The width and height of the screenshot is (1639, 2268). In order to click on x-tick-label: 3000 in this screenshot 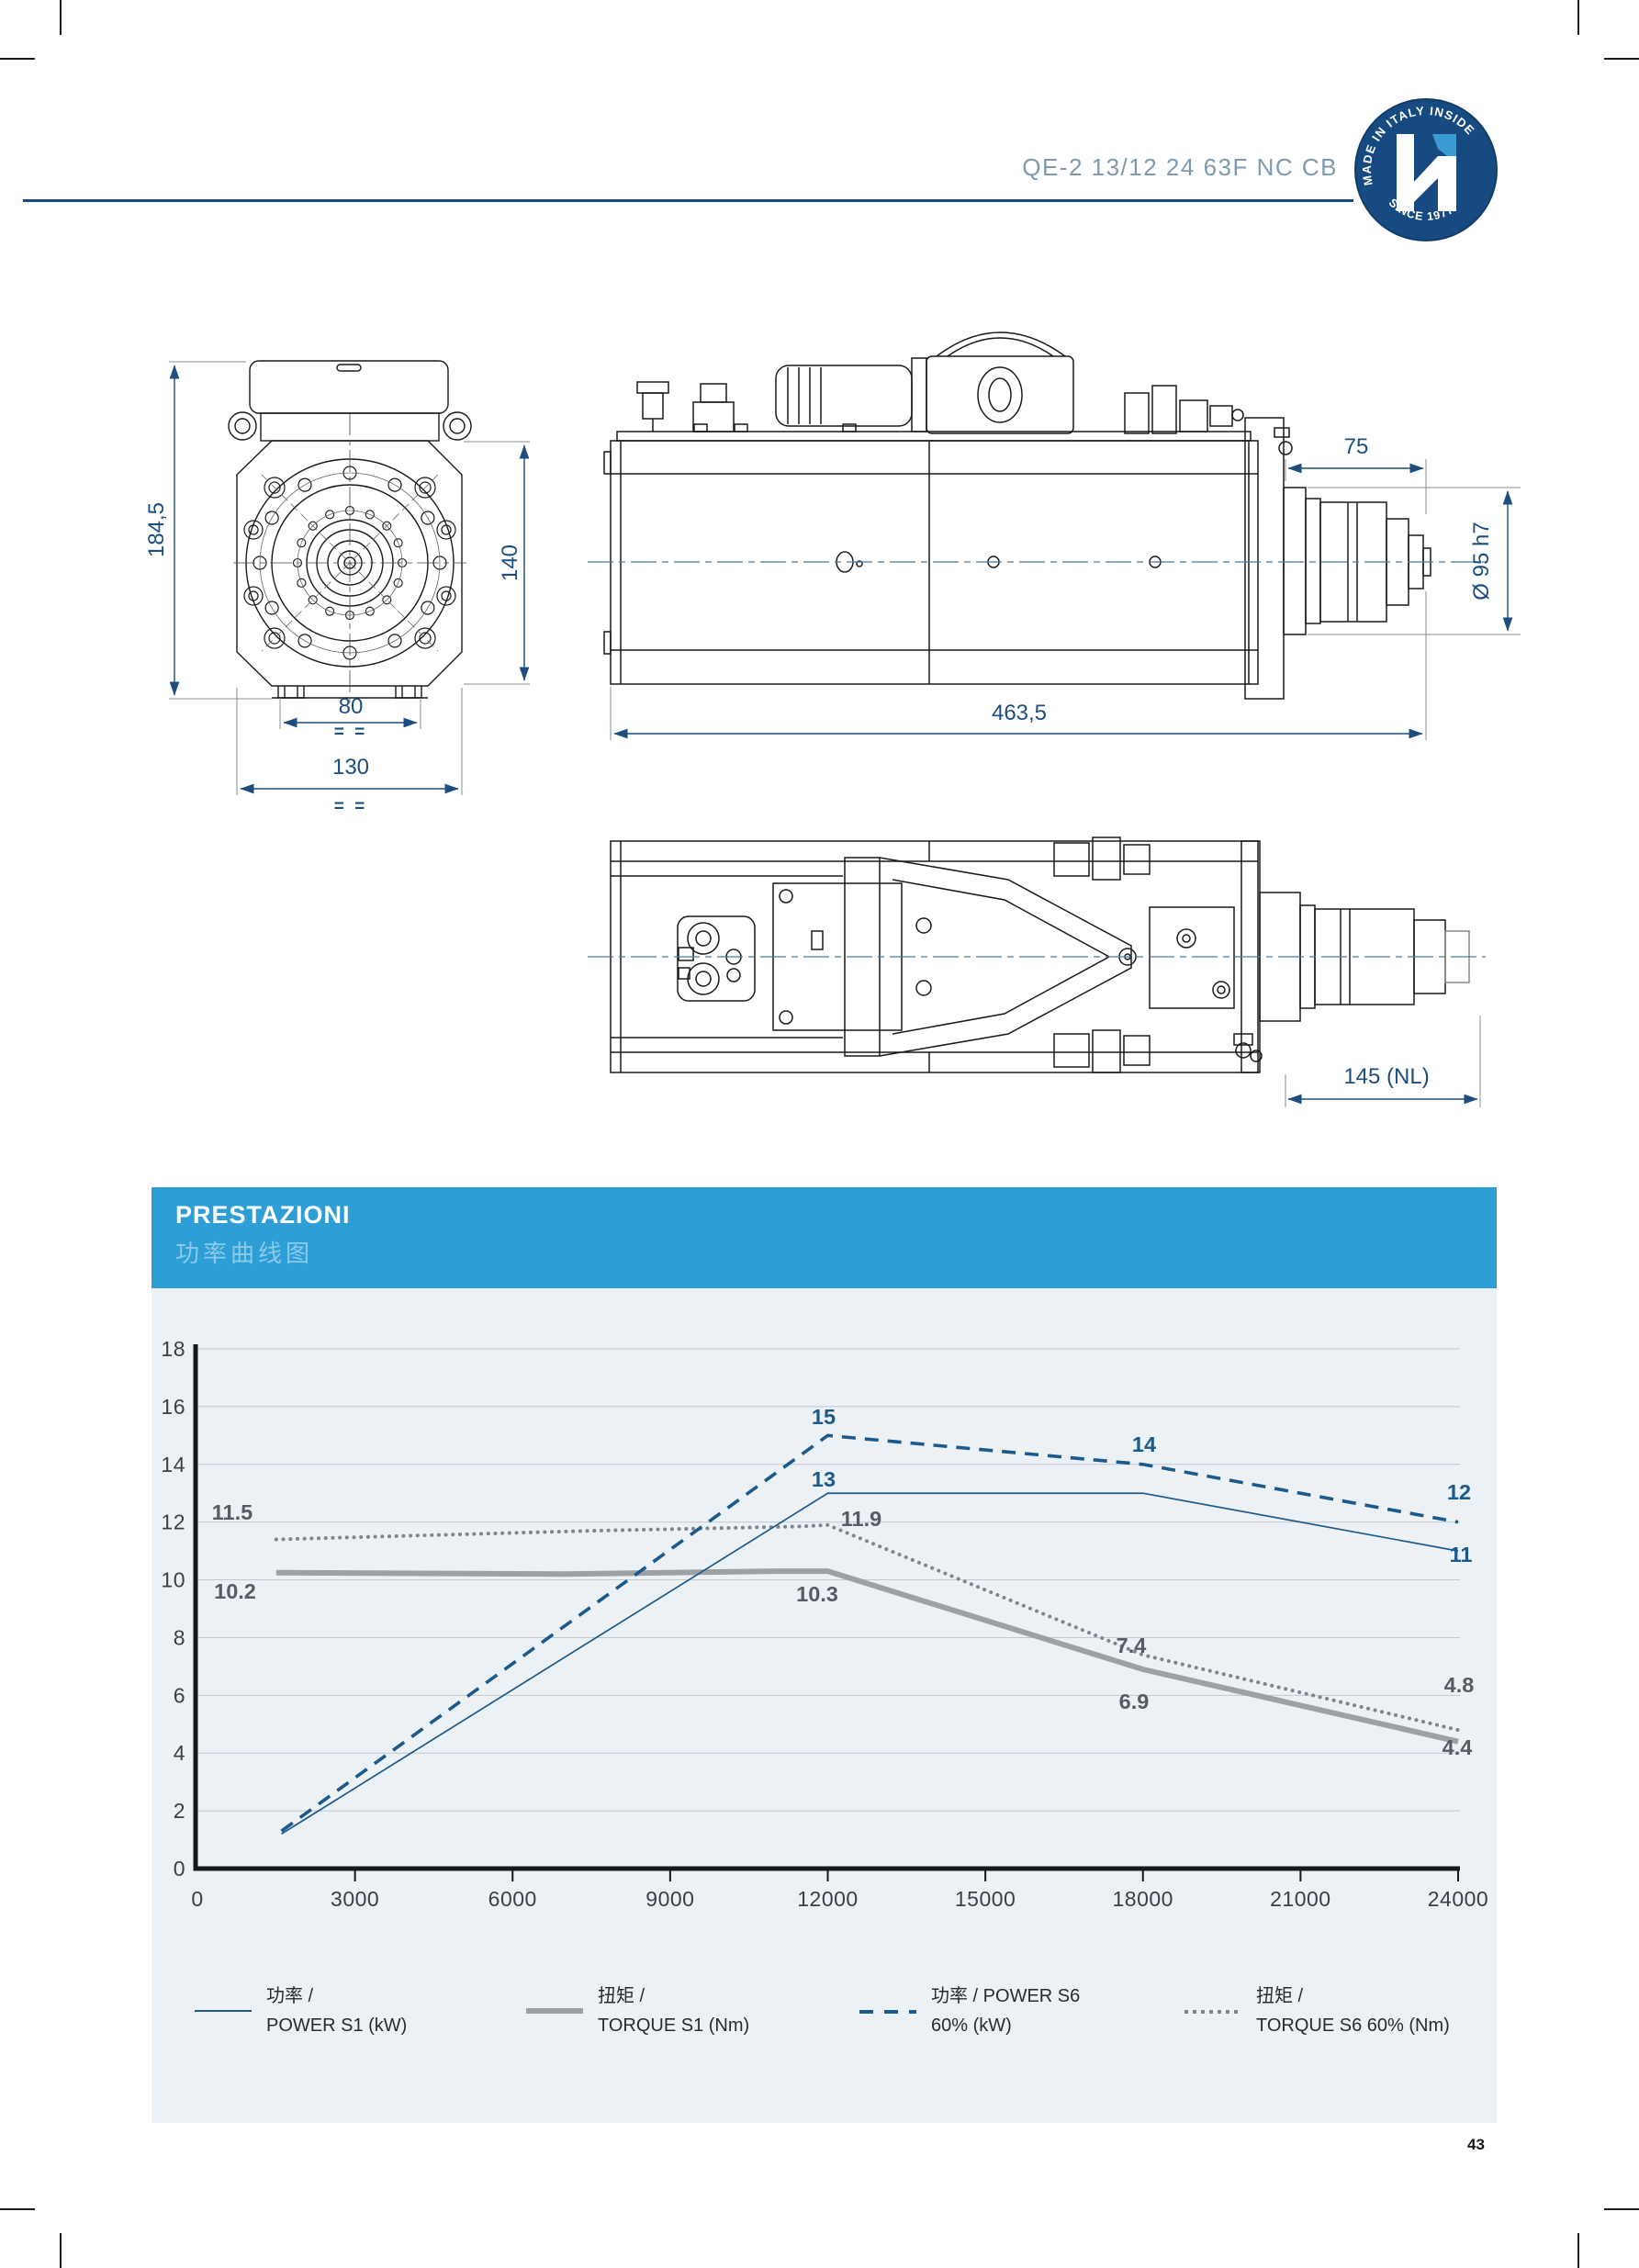, I will do `click(355, 1899)`.